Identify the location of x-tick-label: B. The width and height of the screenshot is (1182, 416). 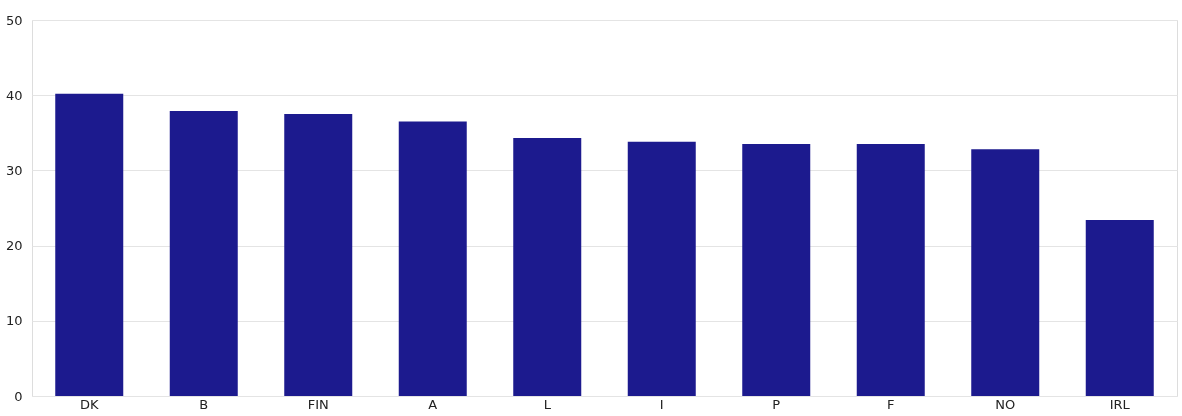
(204, 404).